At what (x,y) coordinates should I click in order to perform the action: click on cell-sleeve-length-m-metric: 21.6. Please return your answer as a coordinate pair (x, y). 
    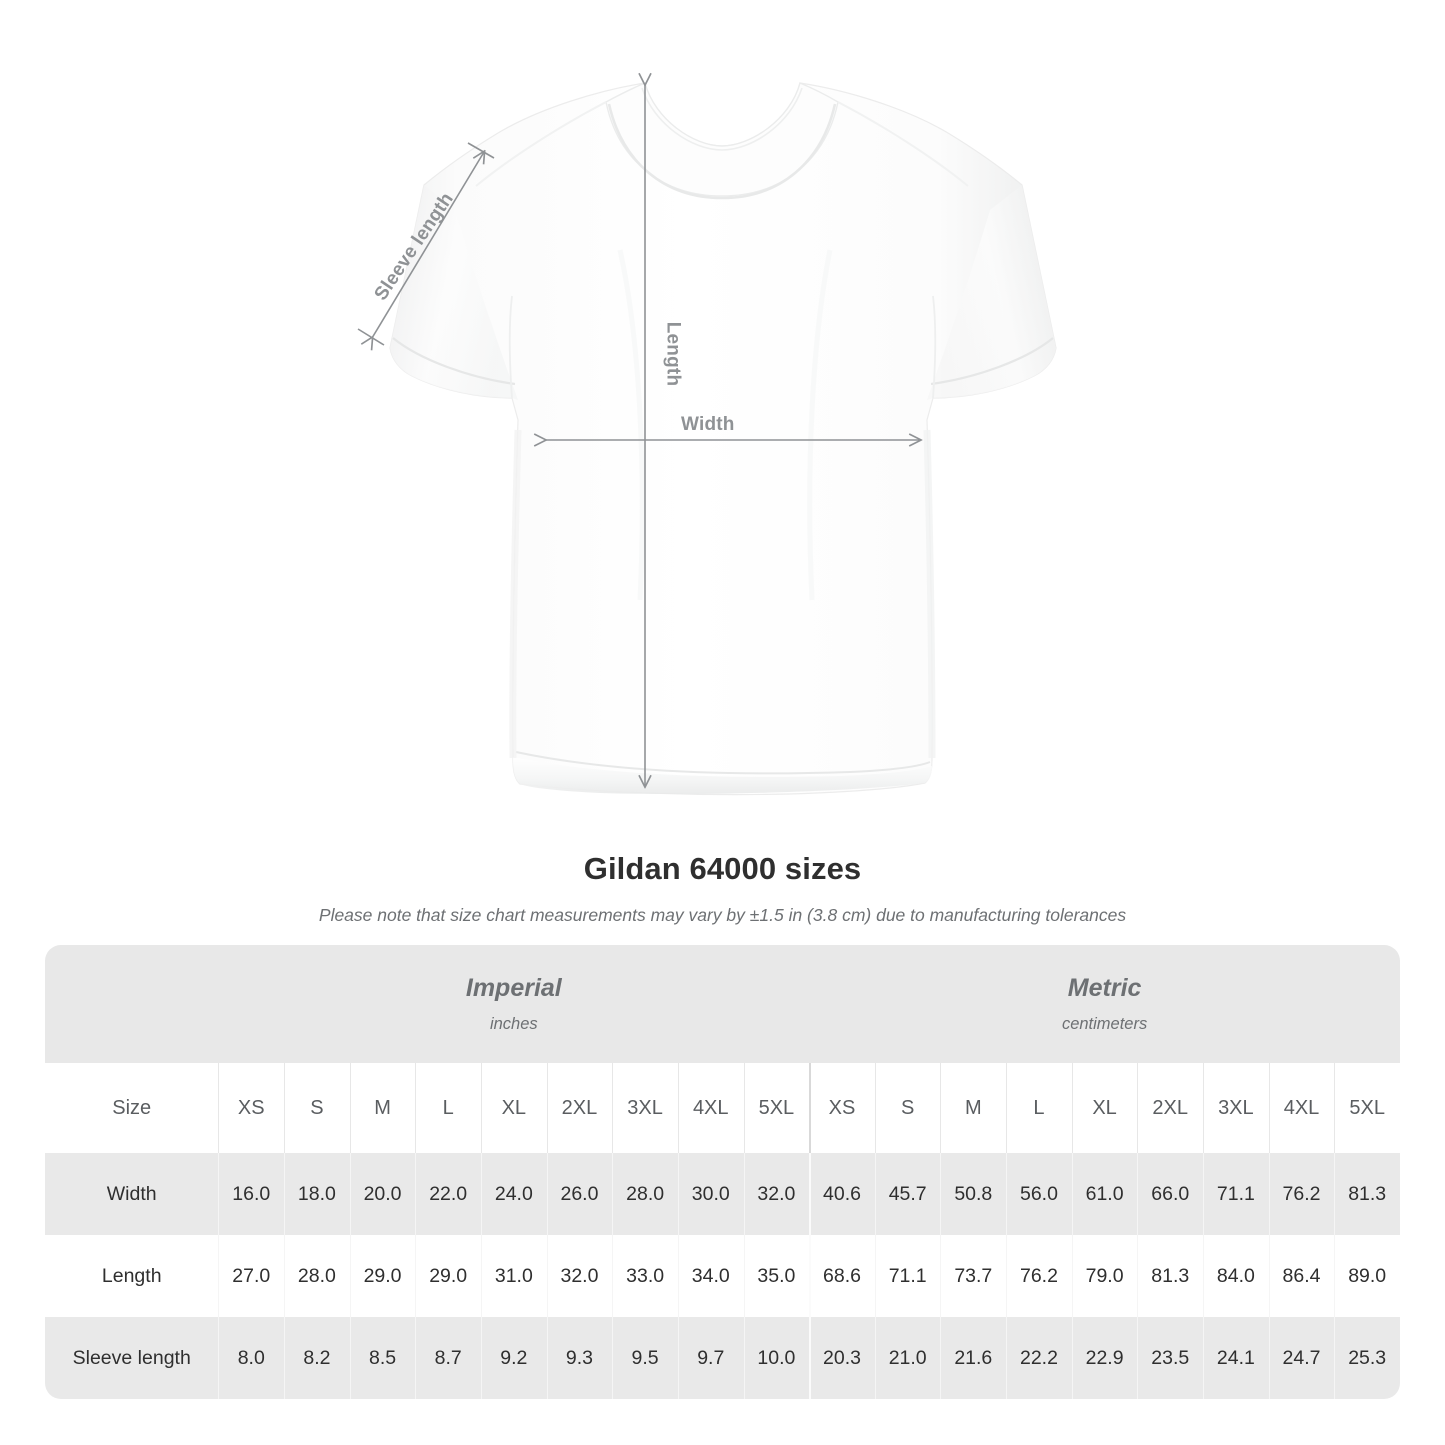
    Looking at the image, I should click on (973, 1358).